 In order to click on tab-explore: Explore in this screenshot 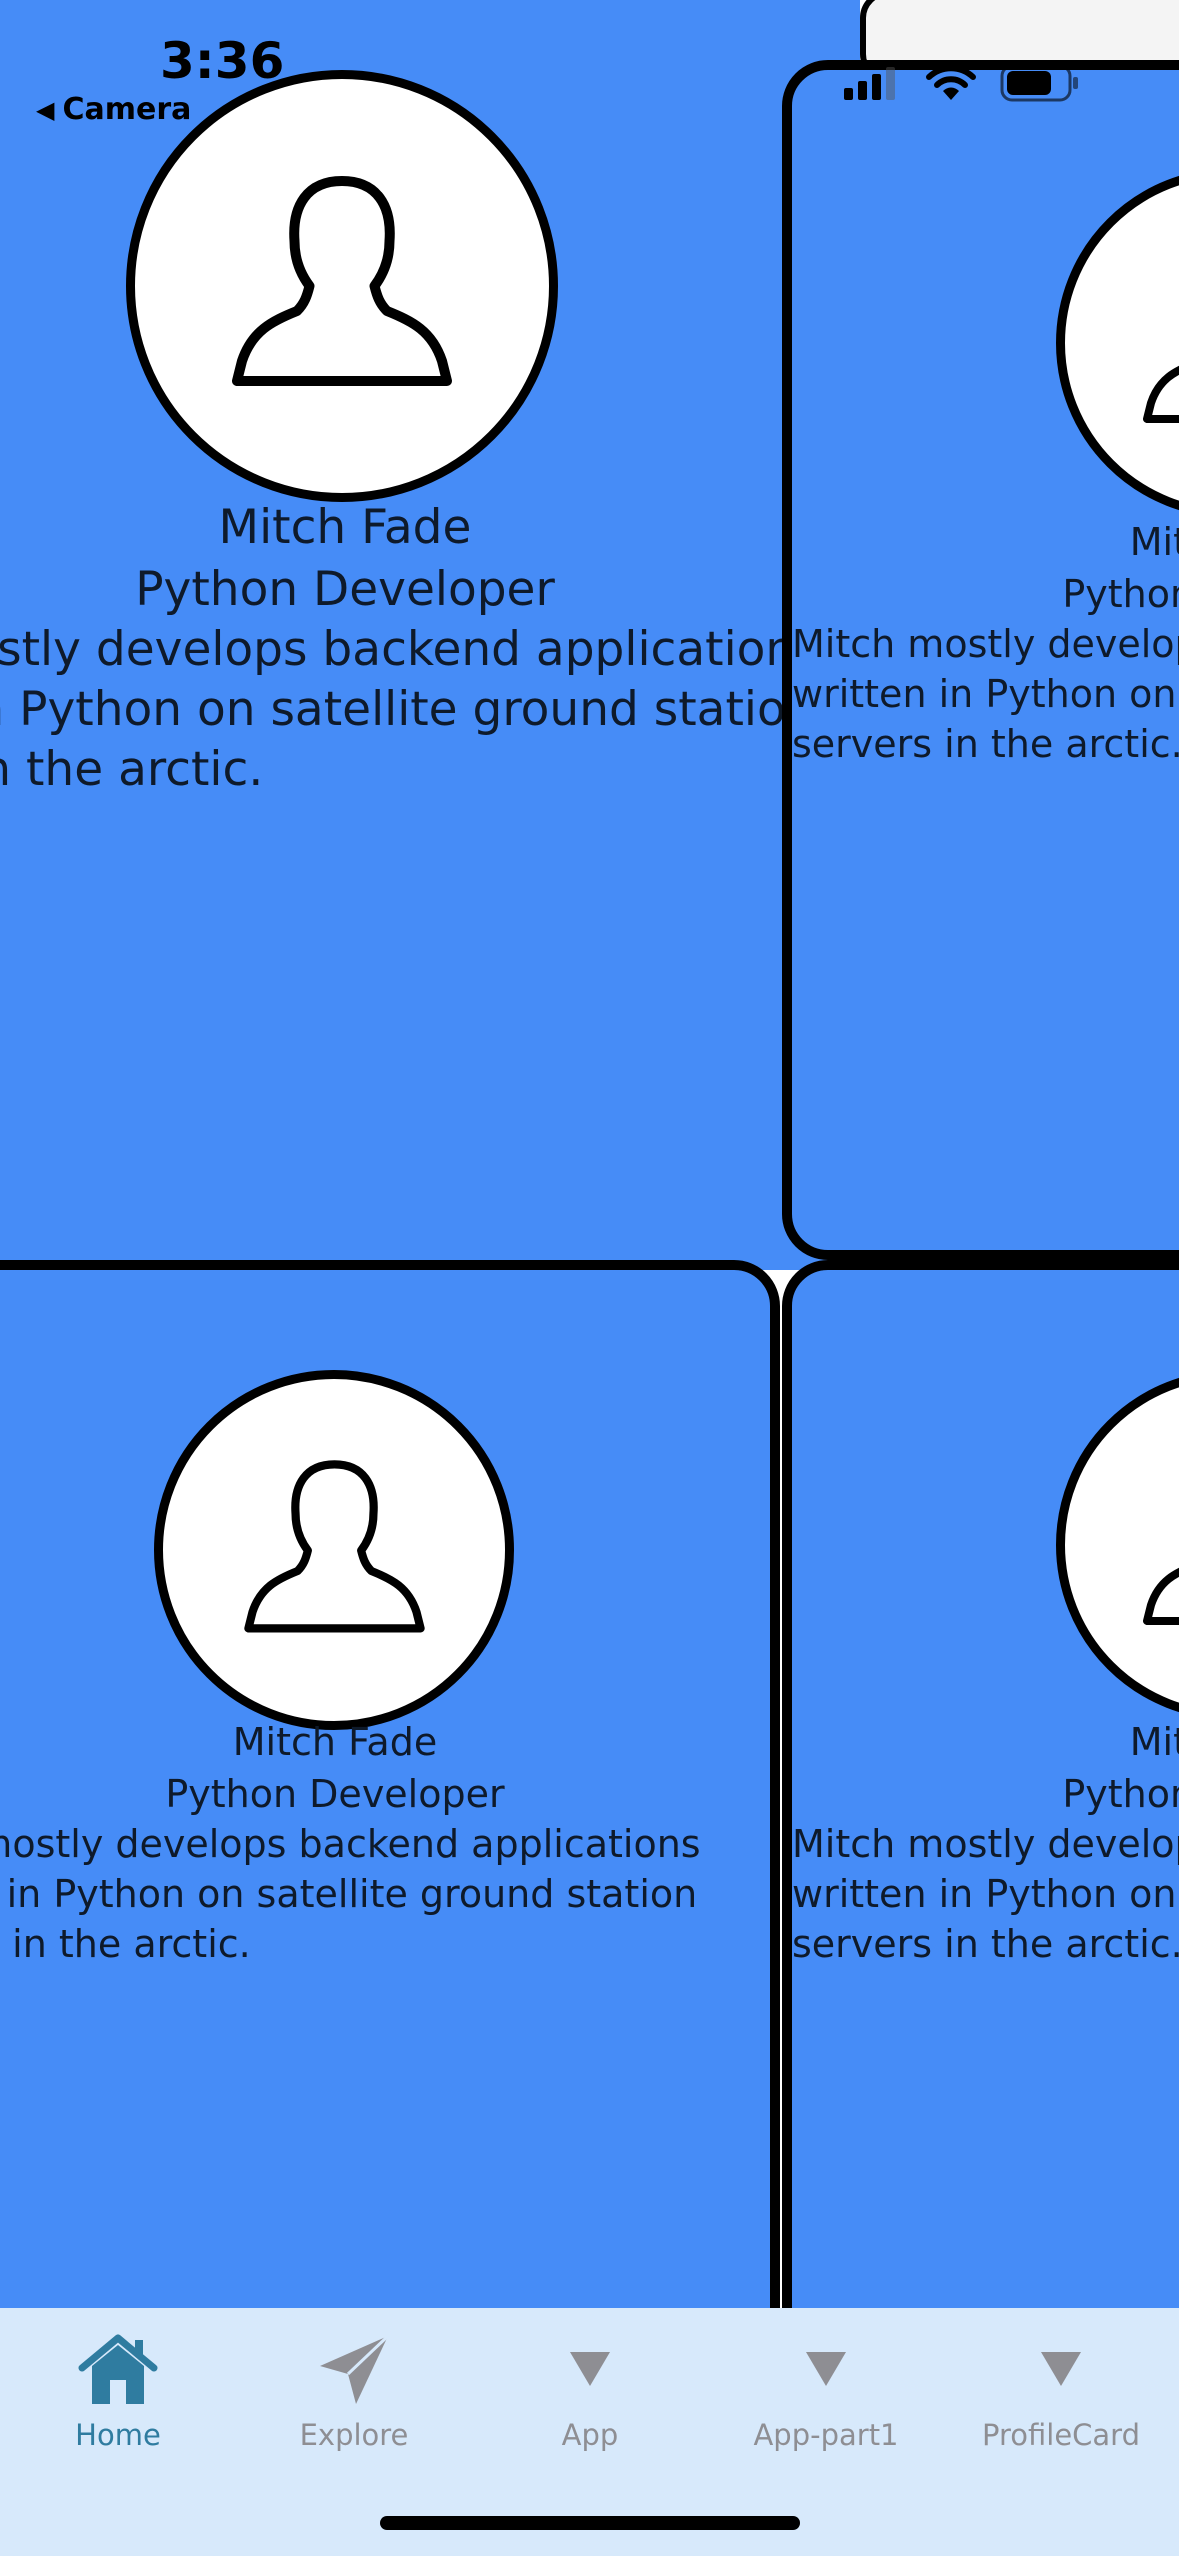, I will do `click(354, 2390)`.